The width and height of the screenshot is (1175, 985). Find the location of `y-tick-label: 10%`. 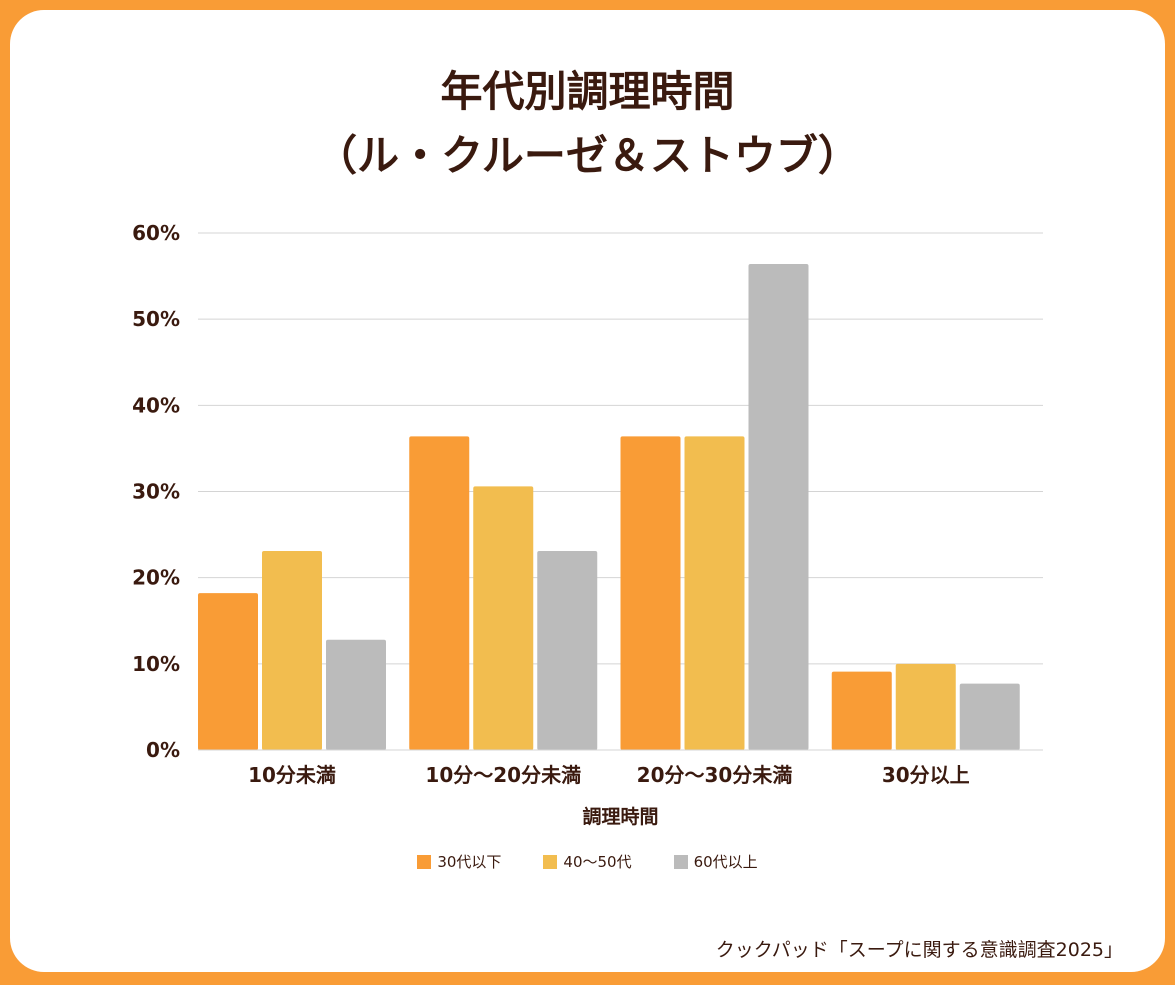

y-tick-label: 10% is located at coordinates (156, 664).